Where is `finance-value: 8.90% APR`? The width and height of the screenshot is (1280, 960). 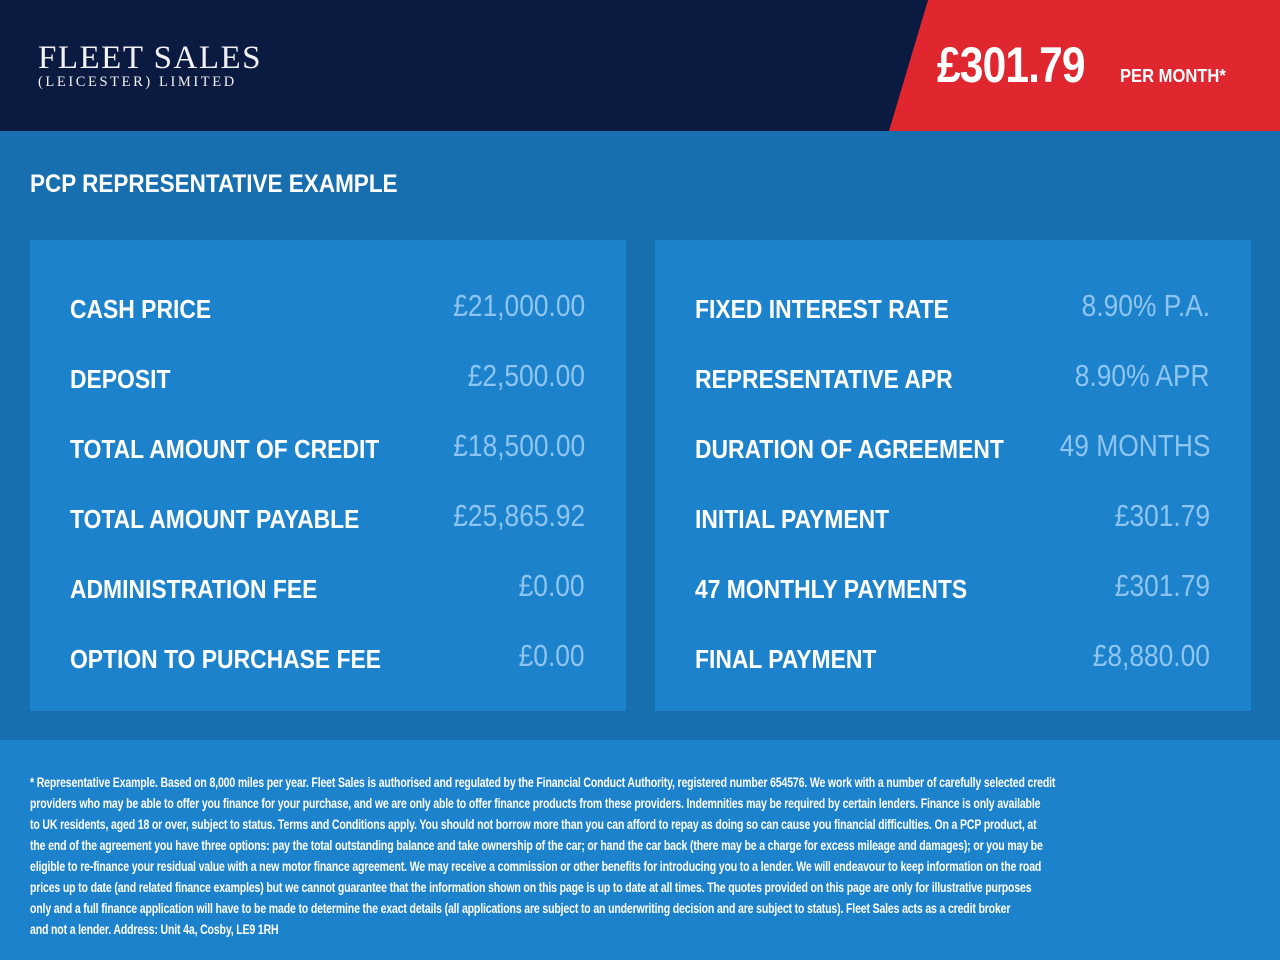 finance-value: 8.90% APR is located at coordinates (1142, 375).